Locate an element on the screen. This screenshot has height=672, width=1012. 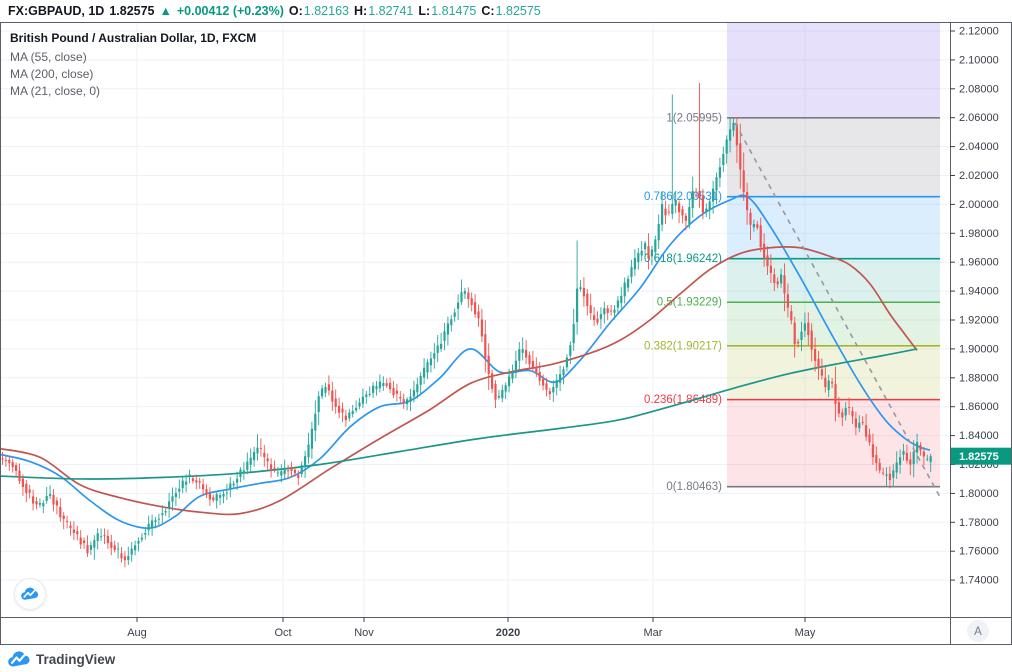
price-tick-label: 1.92000 is located at coordinates (979, 321).